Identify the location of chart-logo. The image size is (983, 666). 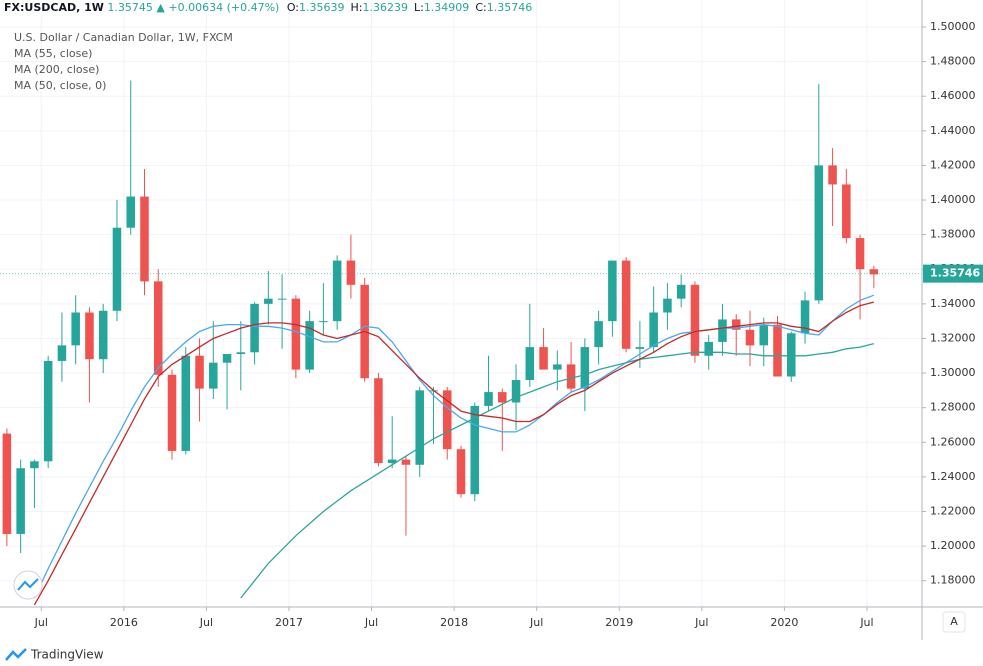
(28, 585).